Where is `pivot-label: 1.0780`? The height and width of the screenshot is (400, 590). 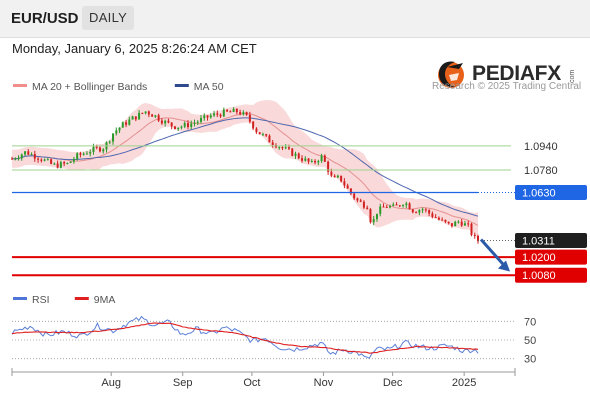
pivot-label: 1.0780 is located at coordinates (541, 171).